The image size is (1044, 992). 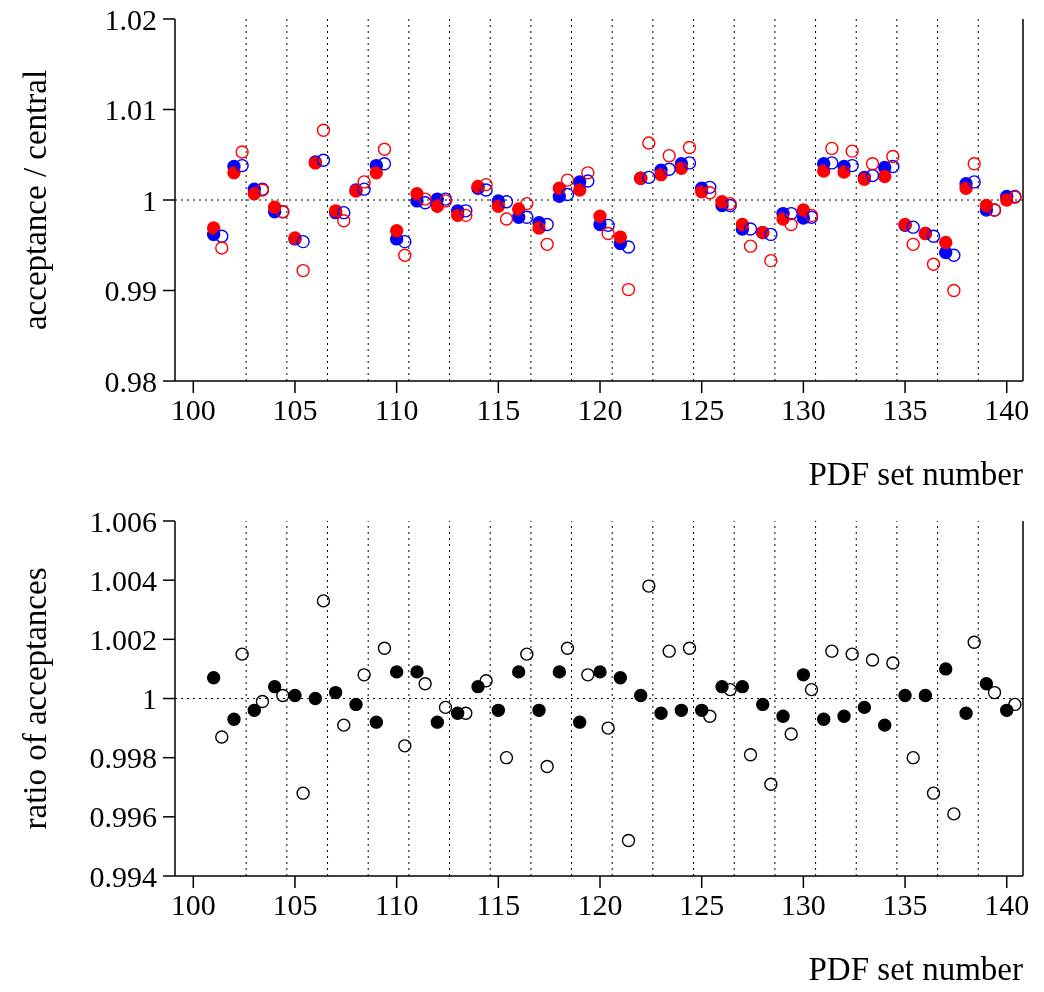 I want to click on y-tick-label: 0.996, so click(x=123, y=817).